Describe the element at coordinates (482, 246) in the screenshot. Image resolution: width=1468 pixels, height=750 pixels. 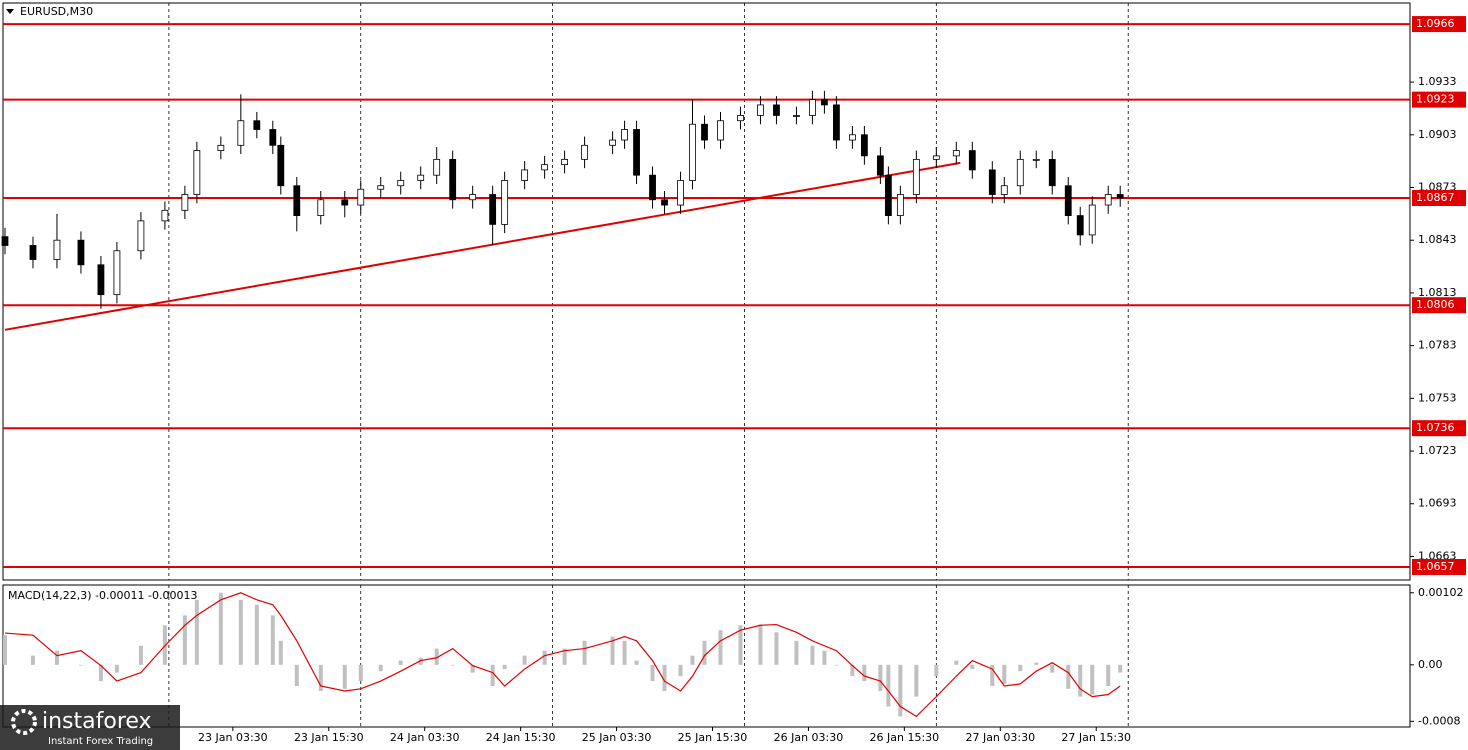
I see `trend-line` at that location.